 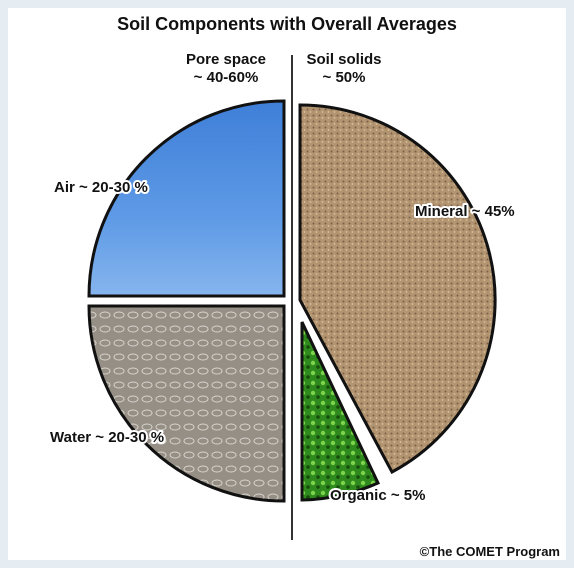 I want to click on water-wedge, so click(x=186, y=403).